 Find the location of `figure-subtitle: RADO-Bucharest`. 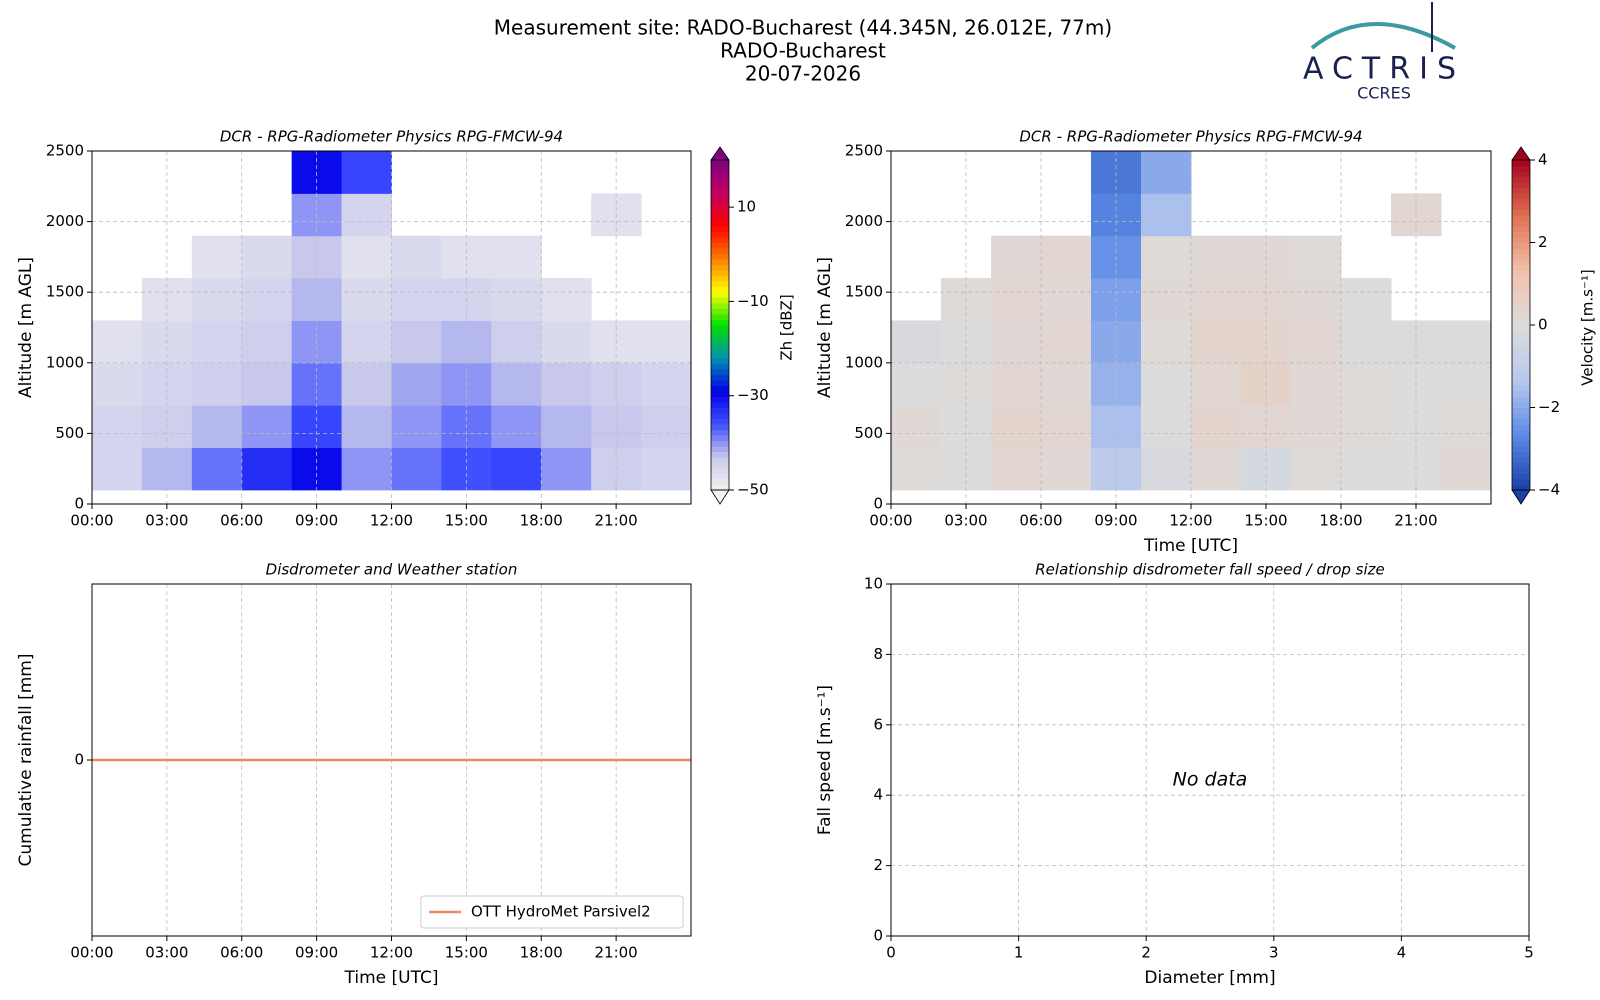

figure-subtitle: RADO-Bucharest is located at coordinates (803, 51).